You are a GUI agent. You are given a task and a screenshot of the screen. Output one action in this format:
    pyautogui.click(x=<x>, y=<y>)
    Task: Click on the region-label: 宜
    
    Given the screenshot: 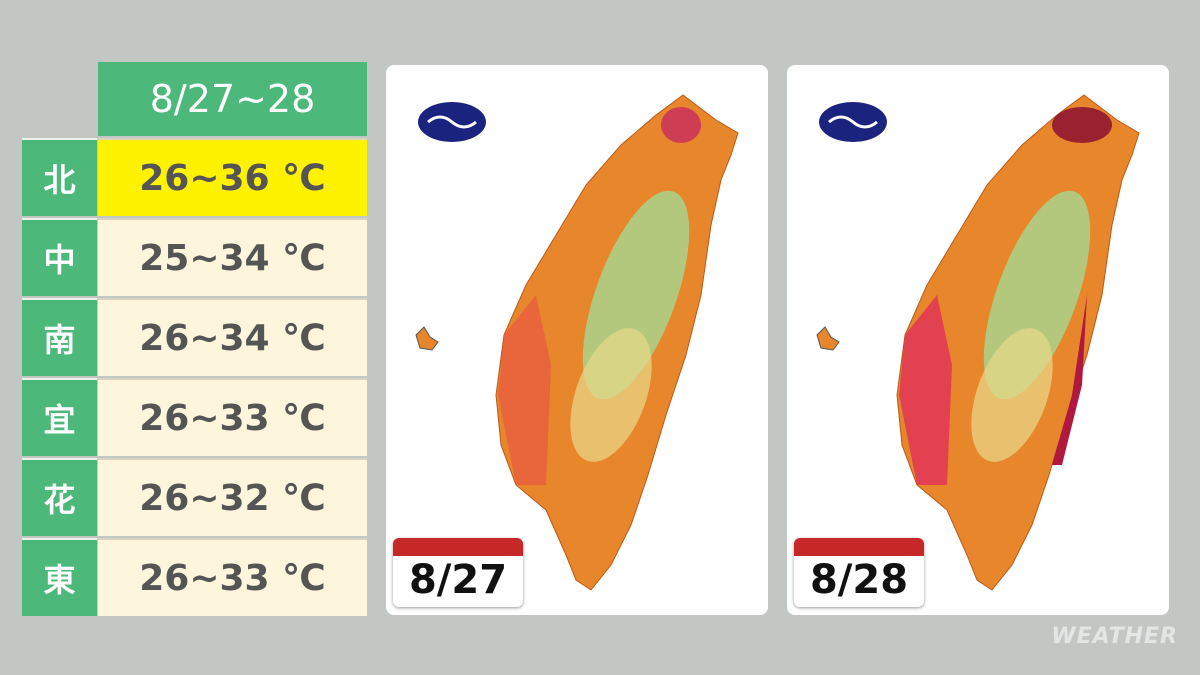 What is the action you would take?
    pyautogui.click(x=59, y=417)
    